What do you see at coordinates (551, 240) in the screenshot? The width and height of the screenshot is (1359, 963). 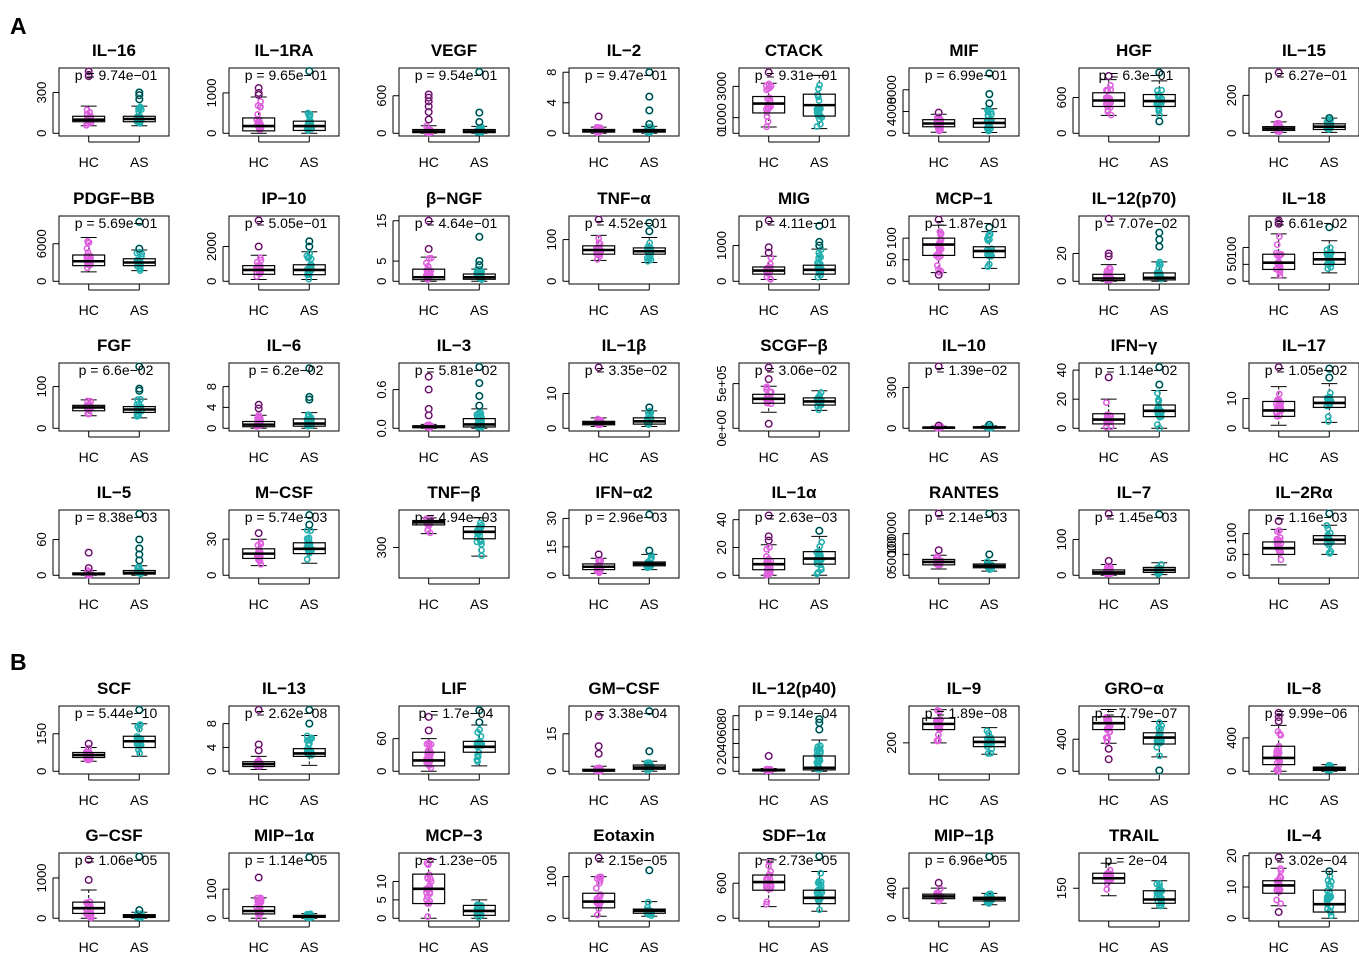 I see `y-tick-label: 100` at bounding box center [551, 240].